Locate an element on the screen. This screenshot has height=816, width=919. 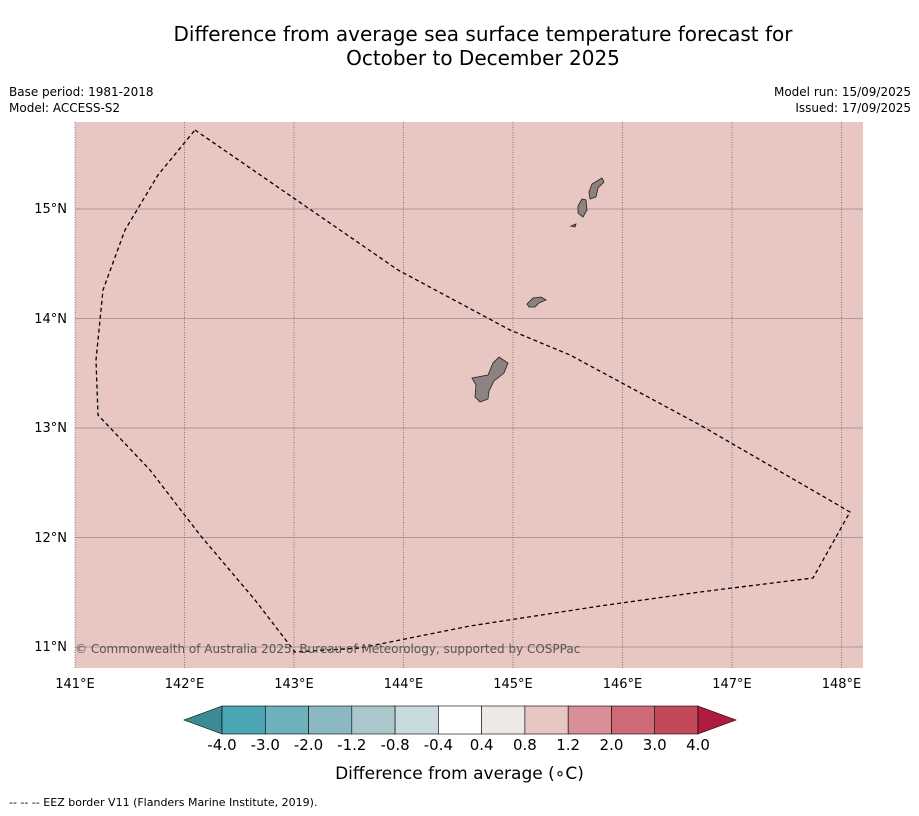
lon-tick: 143°E is located at coordinates (294, 684).